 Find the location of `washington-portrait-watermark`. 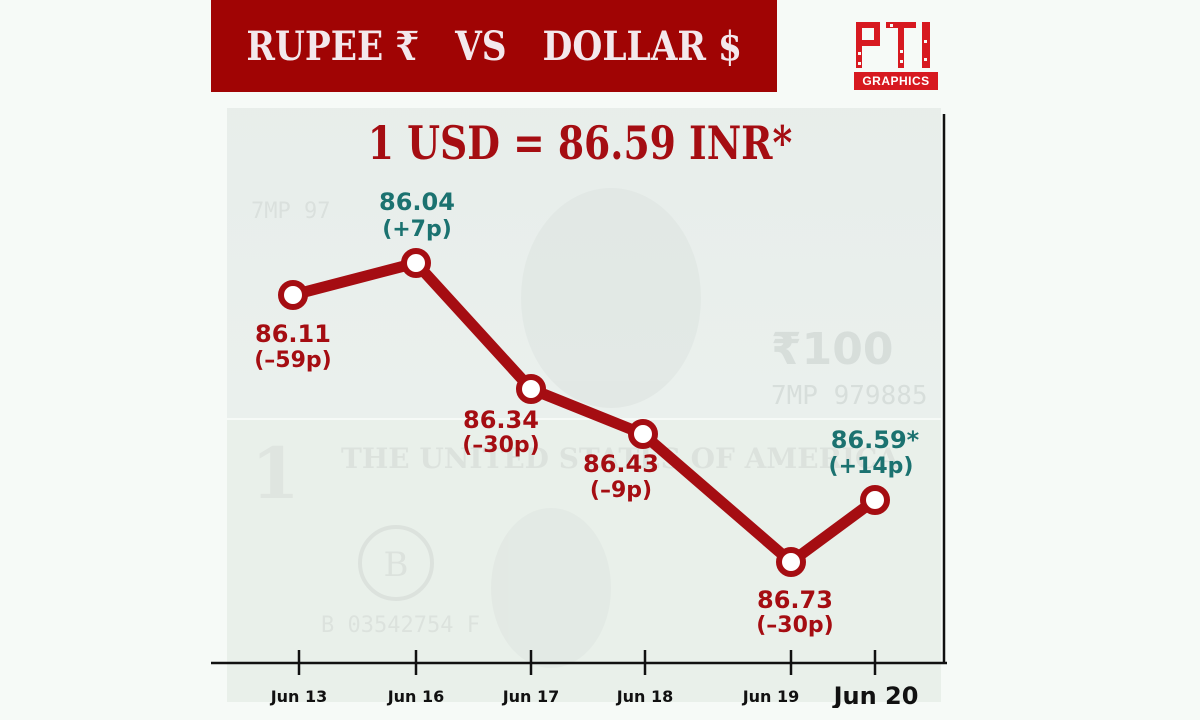

washington-portrait-watermark is located at coordinates (551, 588).